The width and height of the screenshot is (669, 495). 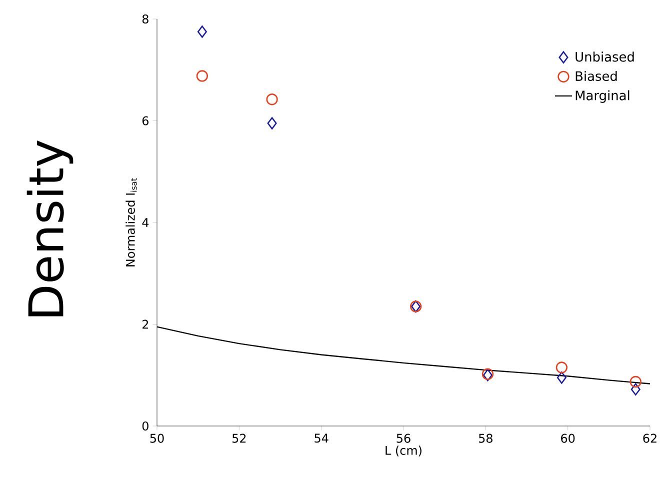 What do you see at coordinates (157, 438) in the screenshot?
I see `x-tick-label: 50` at bounding box center [157, 438].